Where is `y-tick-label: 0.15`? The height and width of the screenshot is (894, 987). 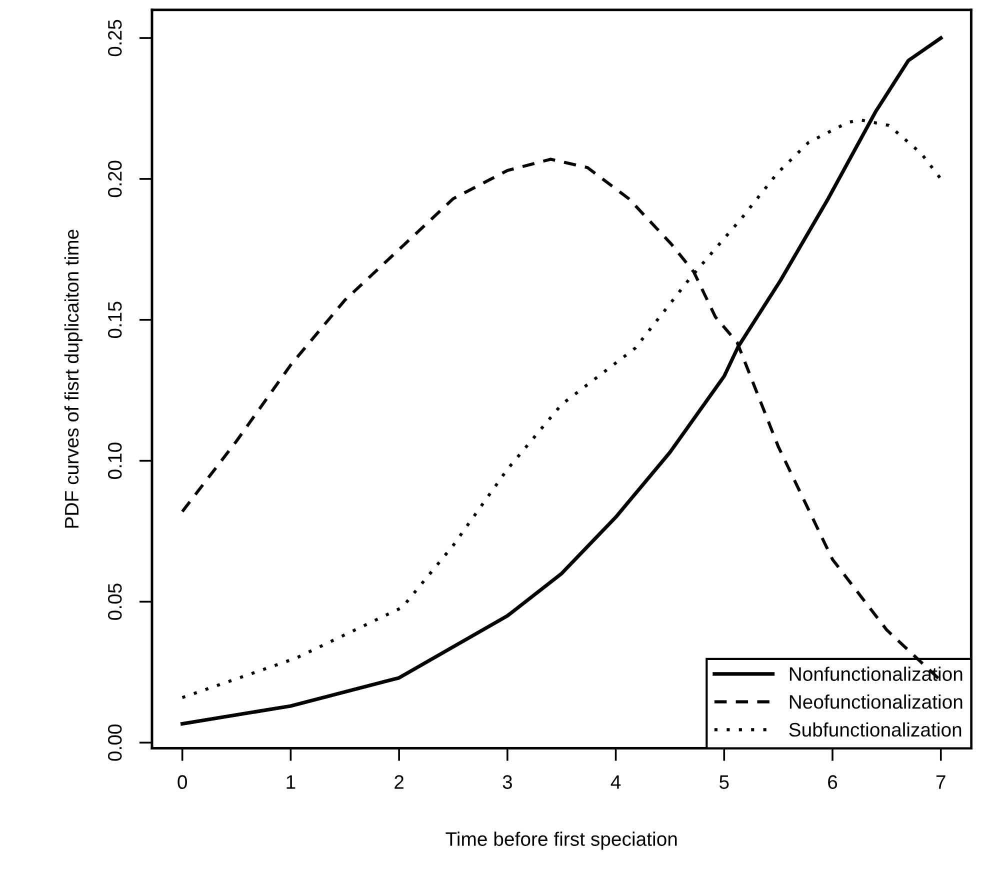
y-tick-label: 0.15 is located at coordinates (115, 320).